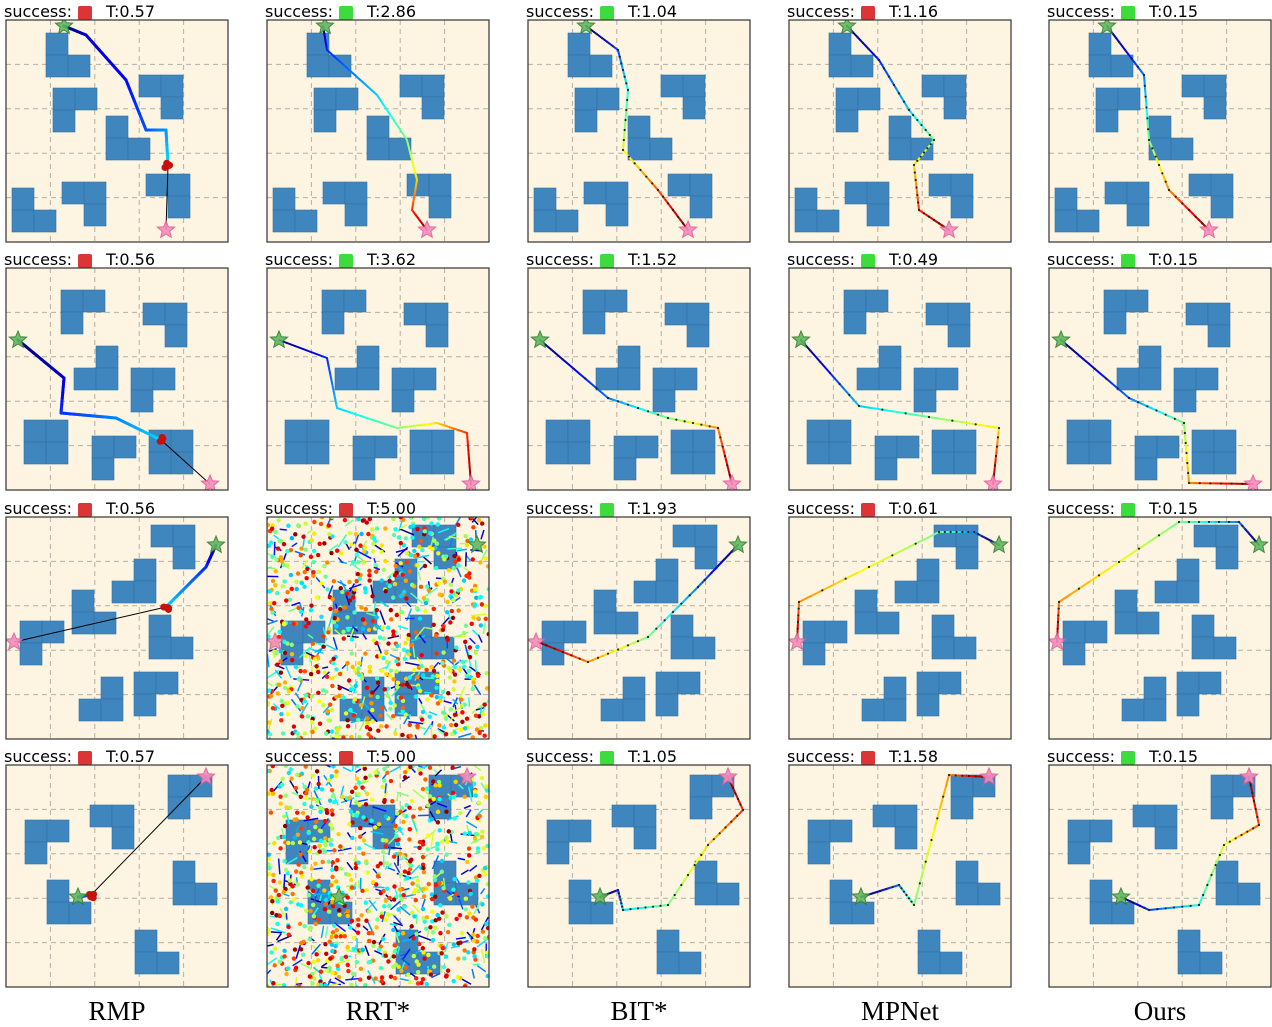 This screenshot has width=1272, height=1027. What do you see at coordinates (346, 13) in the screenshot?
I see `success-indicator` at bounding box center [346, 13].